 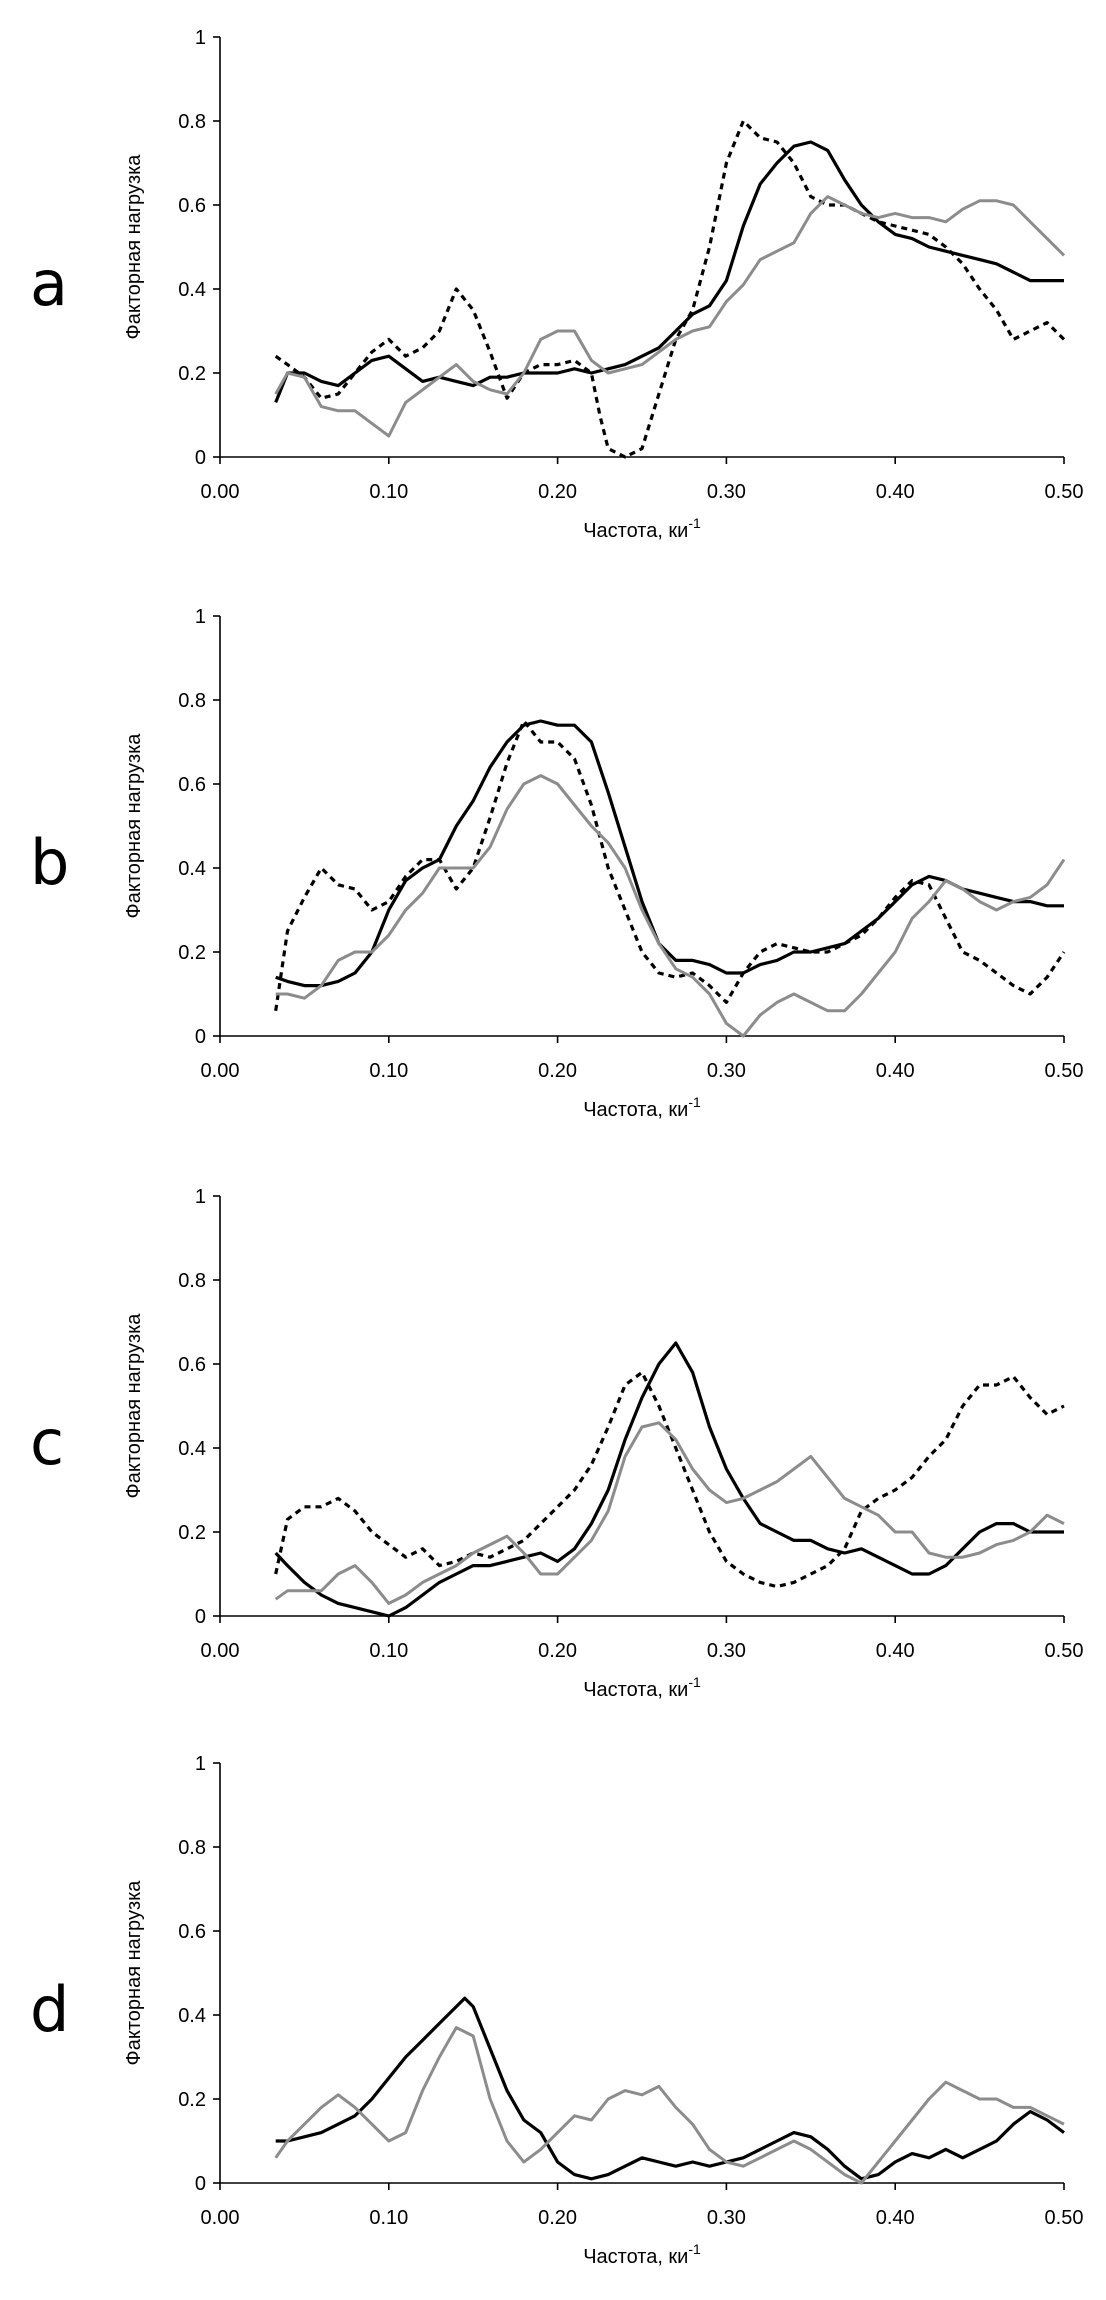 What do you see at coordinates (49, 283) in the screenshot?
I see `panel-letter: a` at bounding box center [49, 283].